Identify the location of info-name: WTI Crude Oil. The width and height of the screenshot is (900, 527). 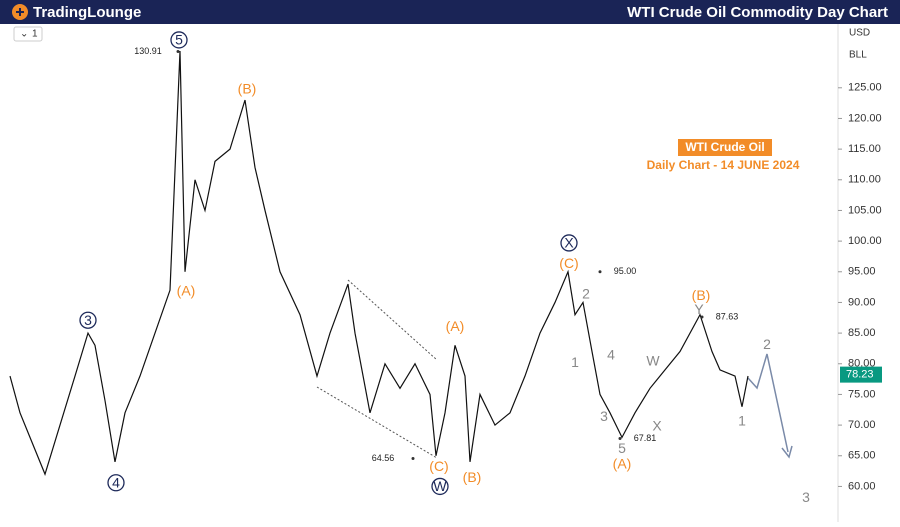
(724, 147).